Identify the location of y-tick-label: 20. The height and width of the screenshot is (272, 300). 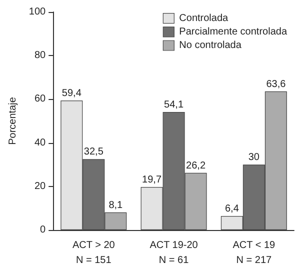
(40, 186).